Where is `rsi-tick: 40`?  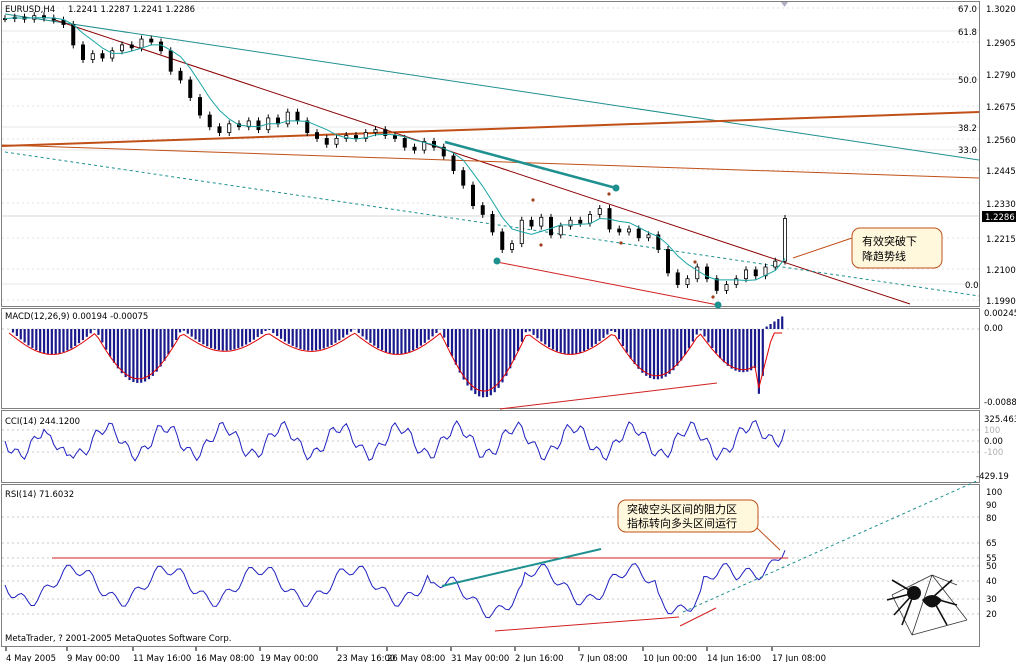
rsi-tick: 40 is located at coordinates (991, 582).